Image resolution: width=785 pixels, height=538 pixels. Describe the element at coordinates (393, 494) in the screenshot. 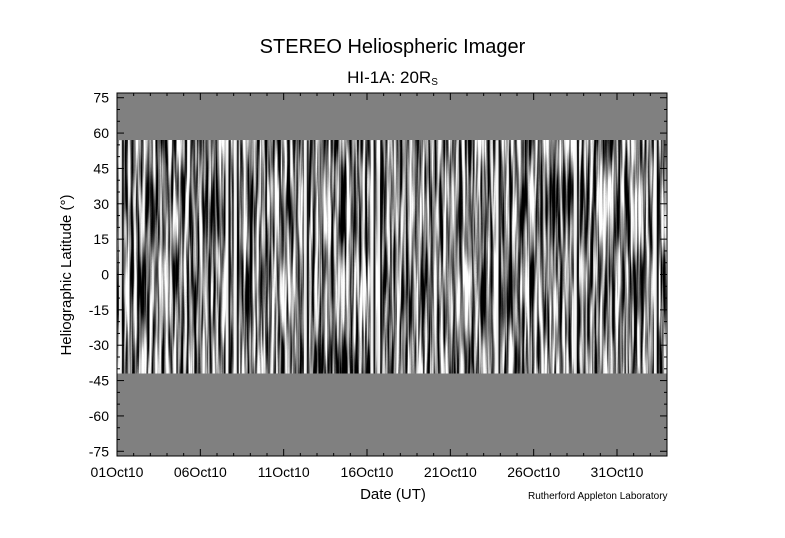

I see `x-axis-label: Date (UT)` at that location.